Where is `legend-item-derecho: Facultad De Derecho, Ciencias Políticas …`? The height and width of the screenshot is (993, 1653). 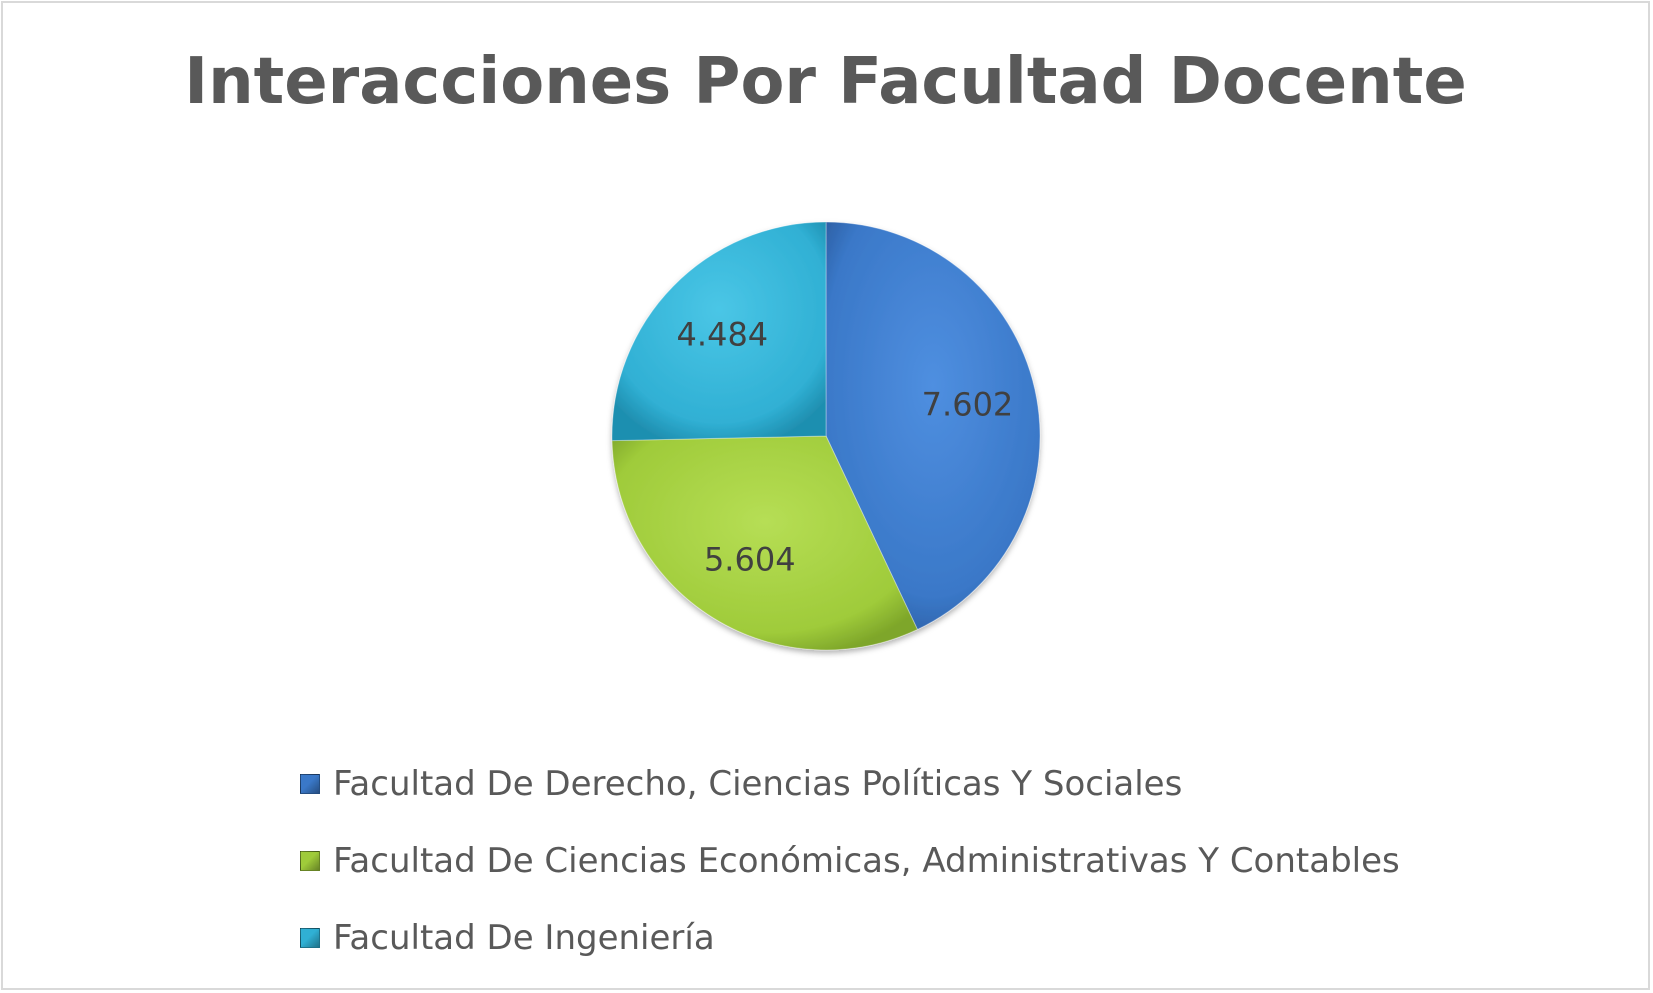 legend-item-derecho: Facultad De Derecho, Ciencias Políticas … is located at coordinates (850, 783).